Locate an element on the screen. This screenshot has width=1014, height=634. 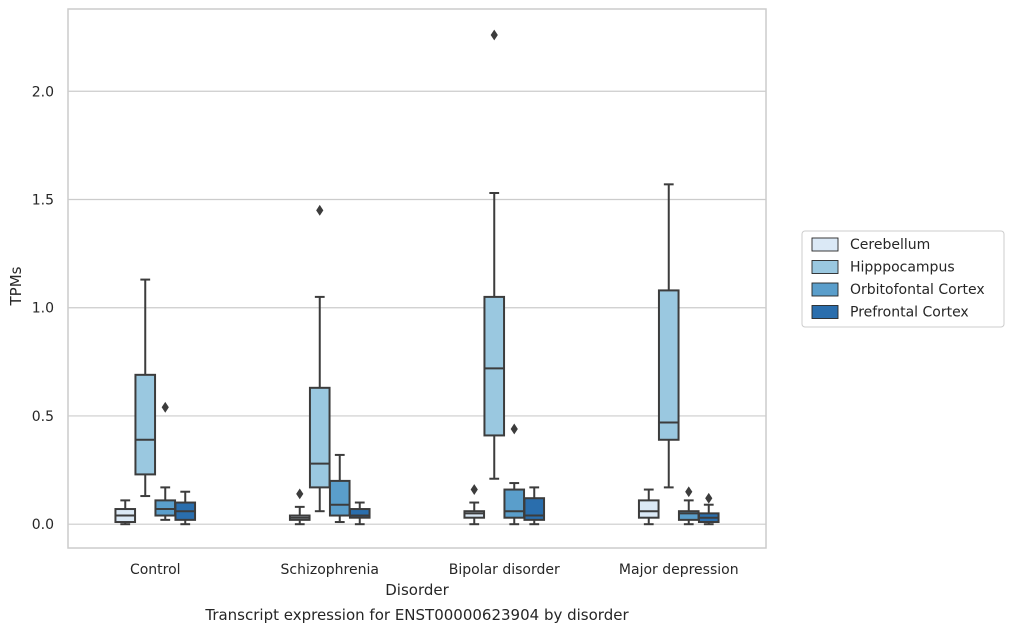
y-tick-label: 1.0 is located at coordinates (43, 309).